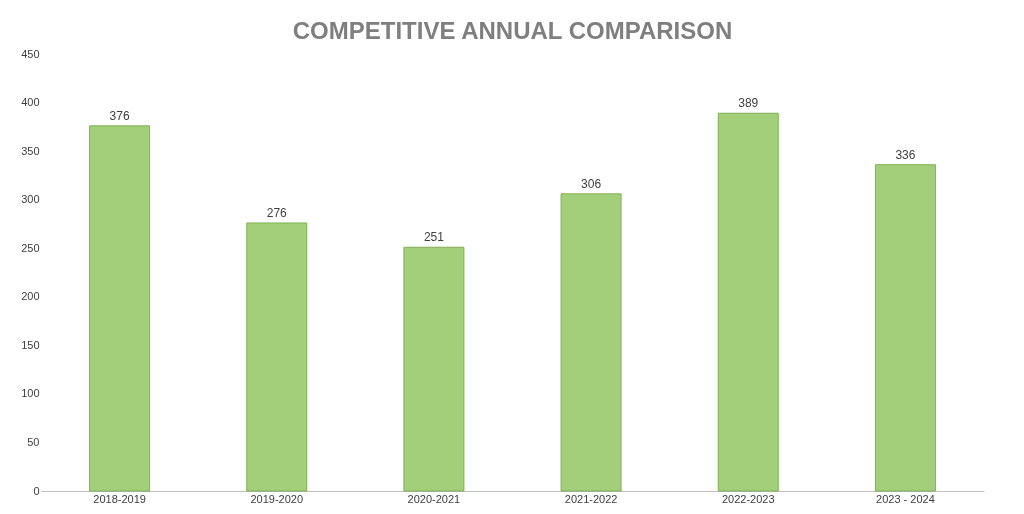 This screenshot has width=1024, height=514. I want to click on x-tick-label: 2018-2019, so click(119, 498).